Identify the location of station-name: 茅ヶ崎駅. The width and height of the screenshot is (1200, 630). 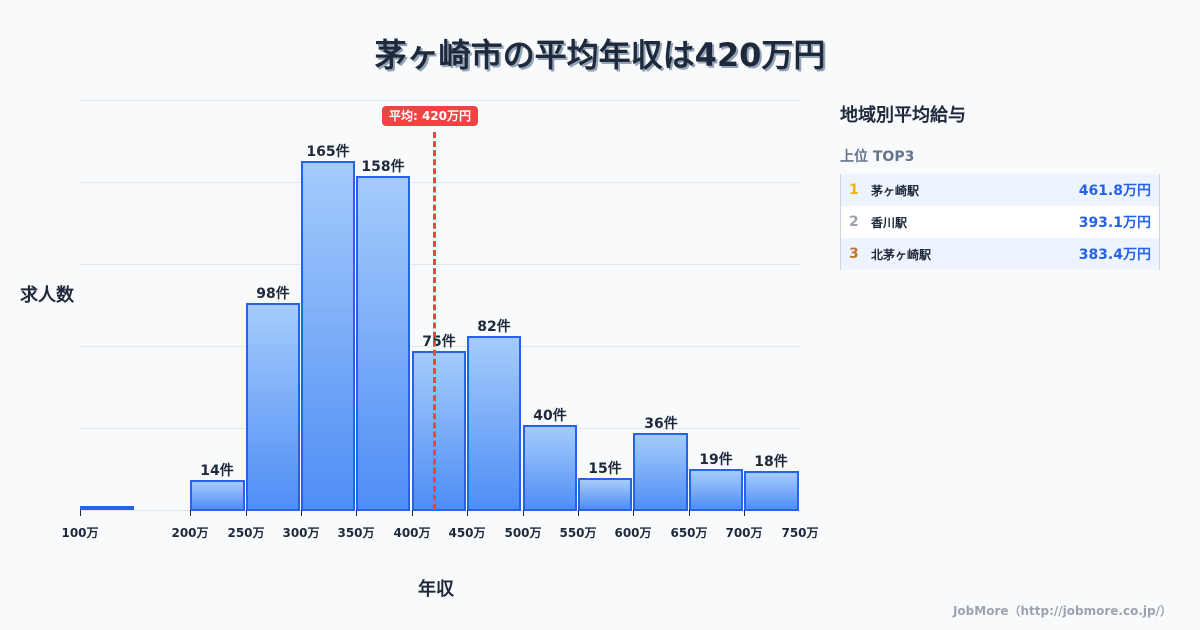
(895, 190).